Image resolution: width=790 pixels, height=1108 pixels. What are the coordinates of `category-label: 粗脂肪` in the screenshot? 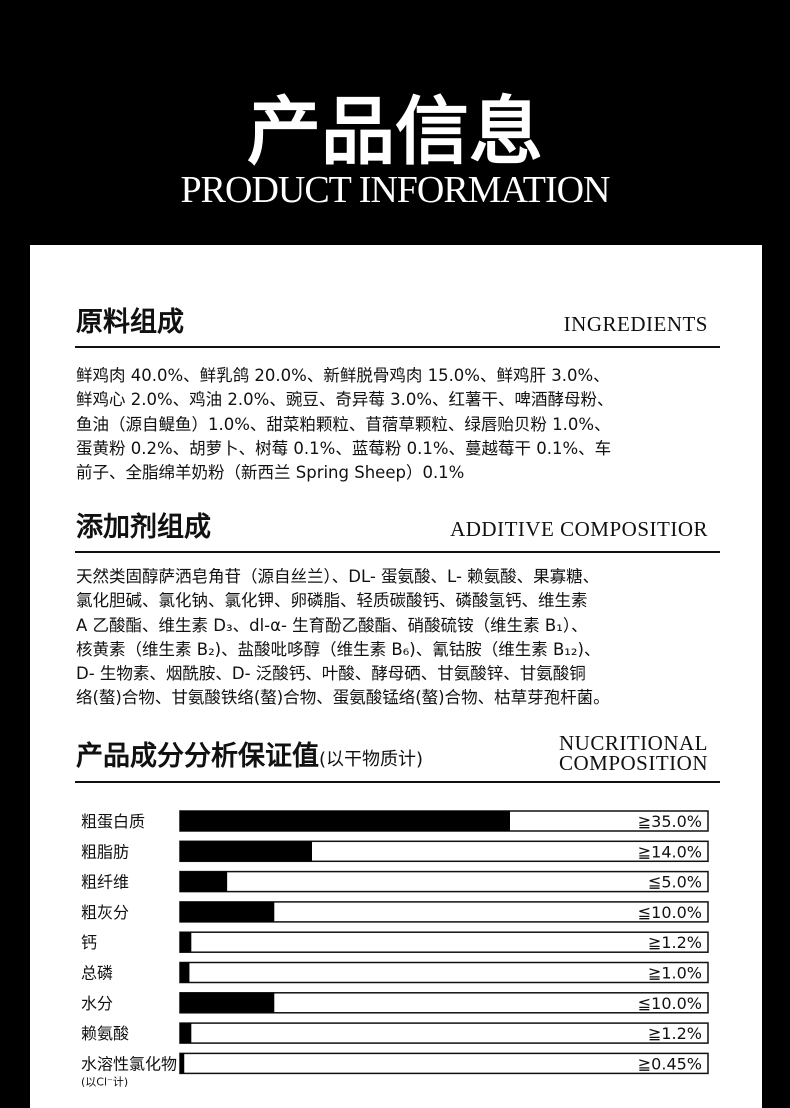 It's located at (105, 851).